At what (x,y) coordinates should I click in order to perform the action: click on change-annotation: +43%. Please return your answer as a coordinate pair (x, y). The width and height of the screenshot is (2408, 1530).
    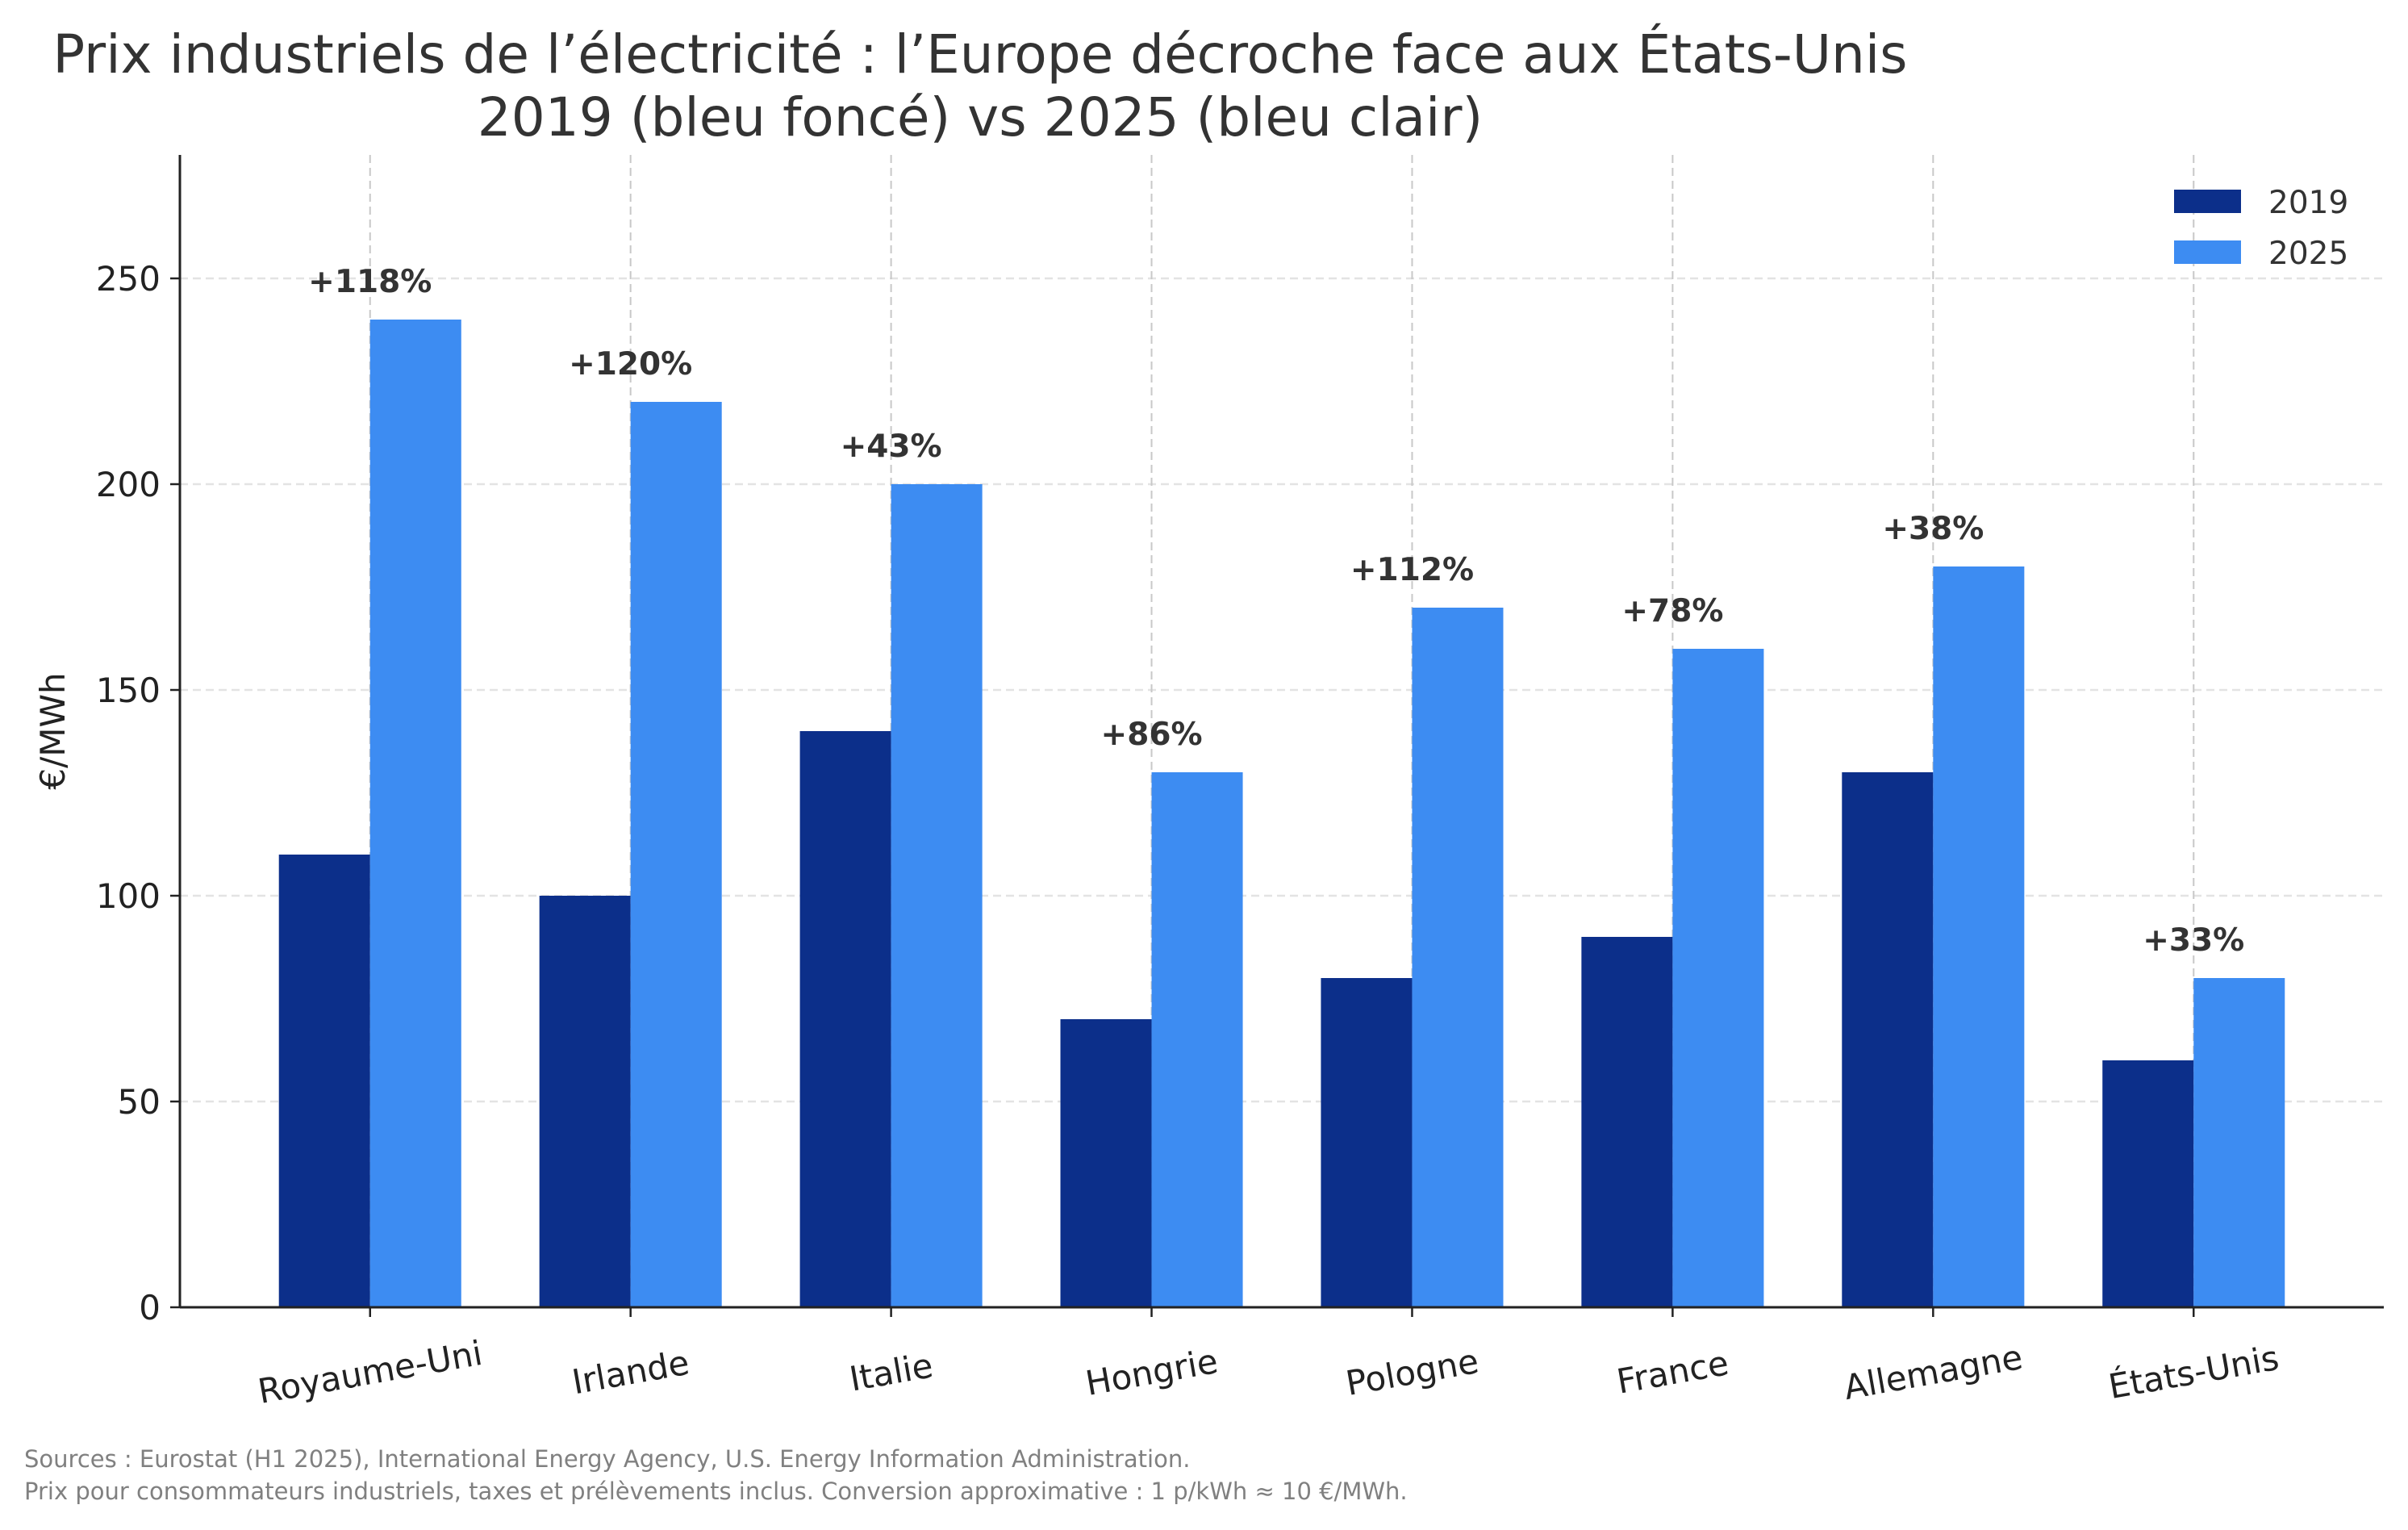
    Looking at the image, I should click on (891, 447).